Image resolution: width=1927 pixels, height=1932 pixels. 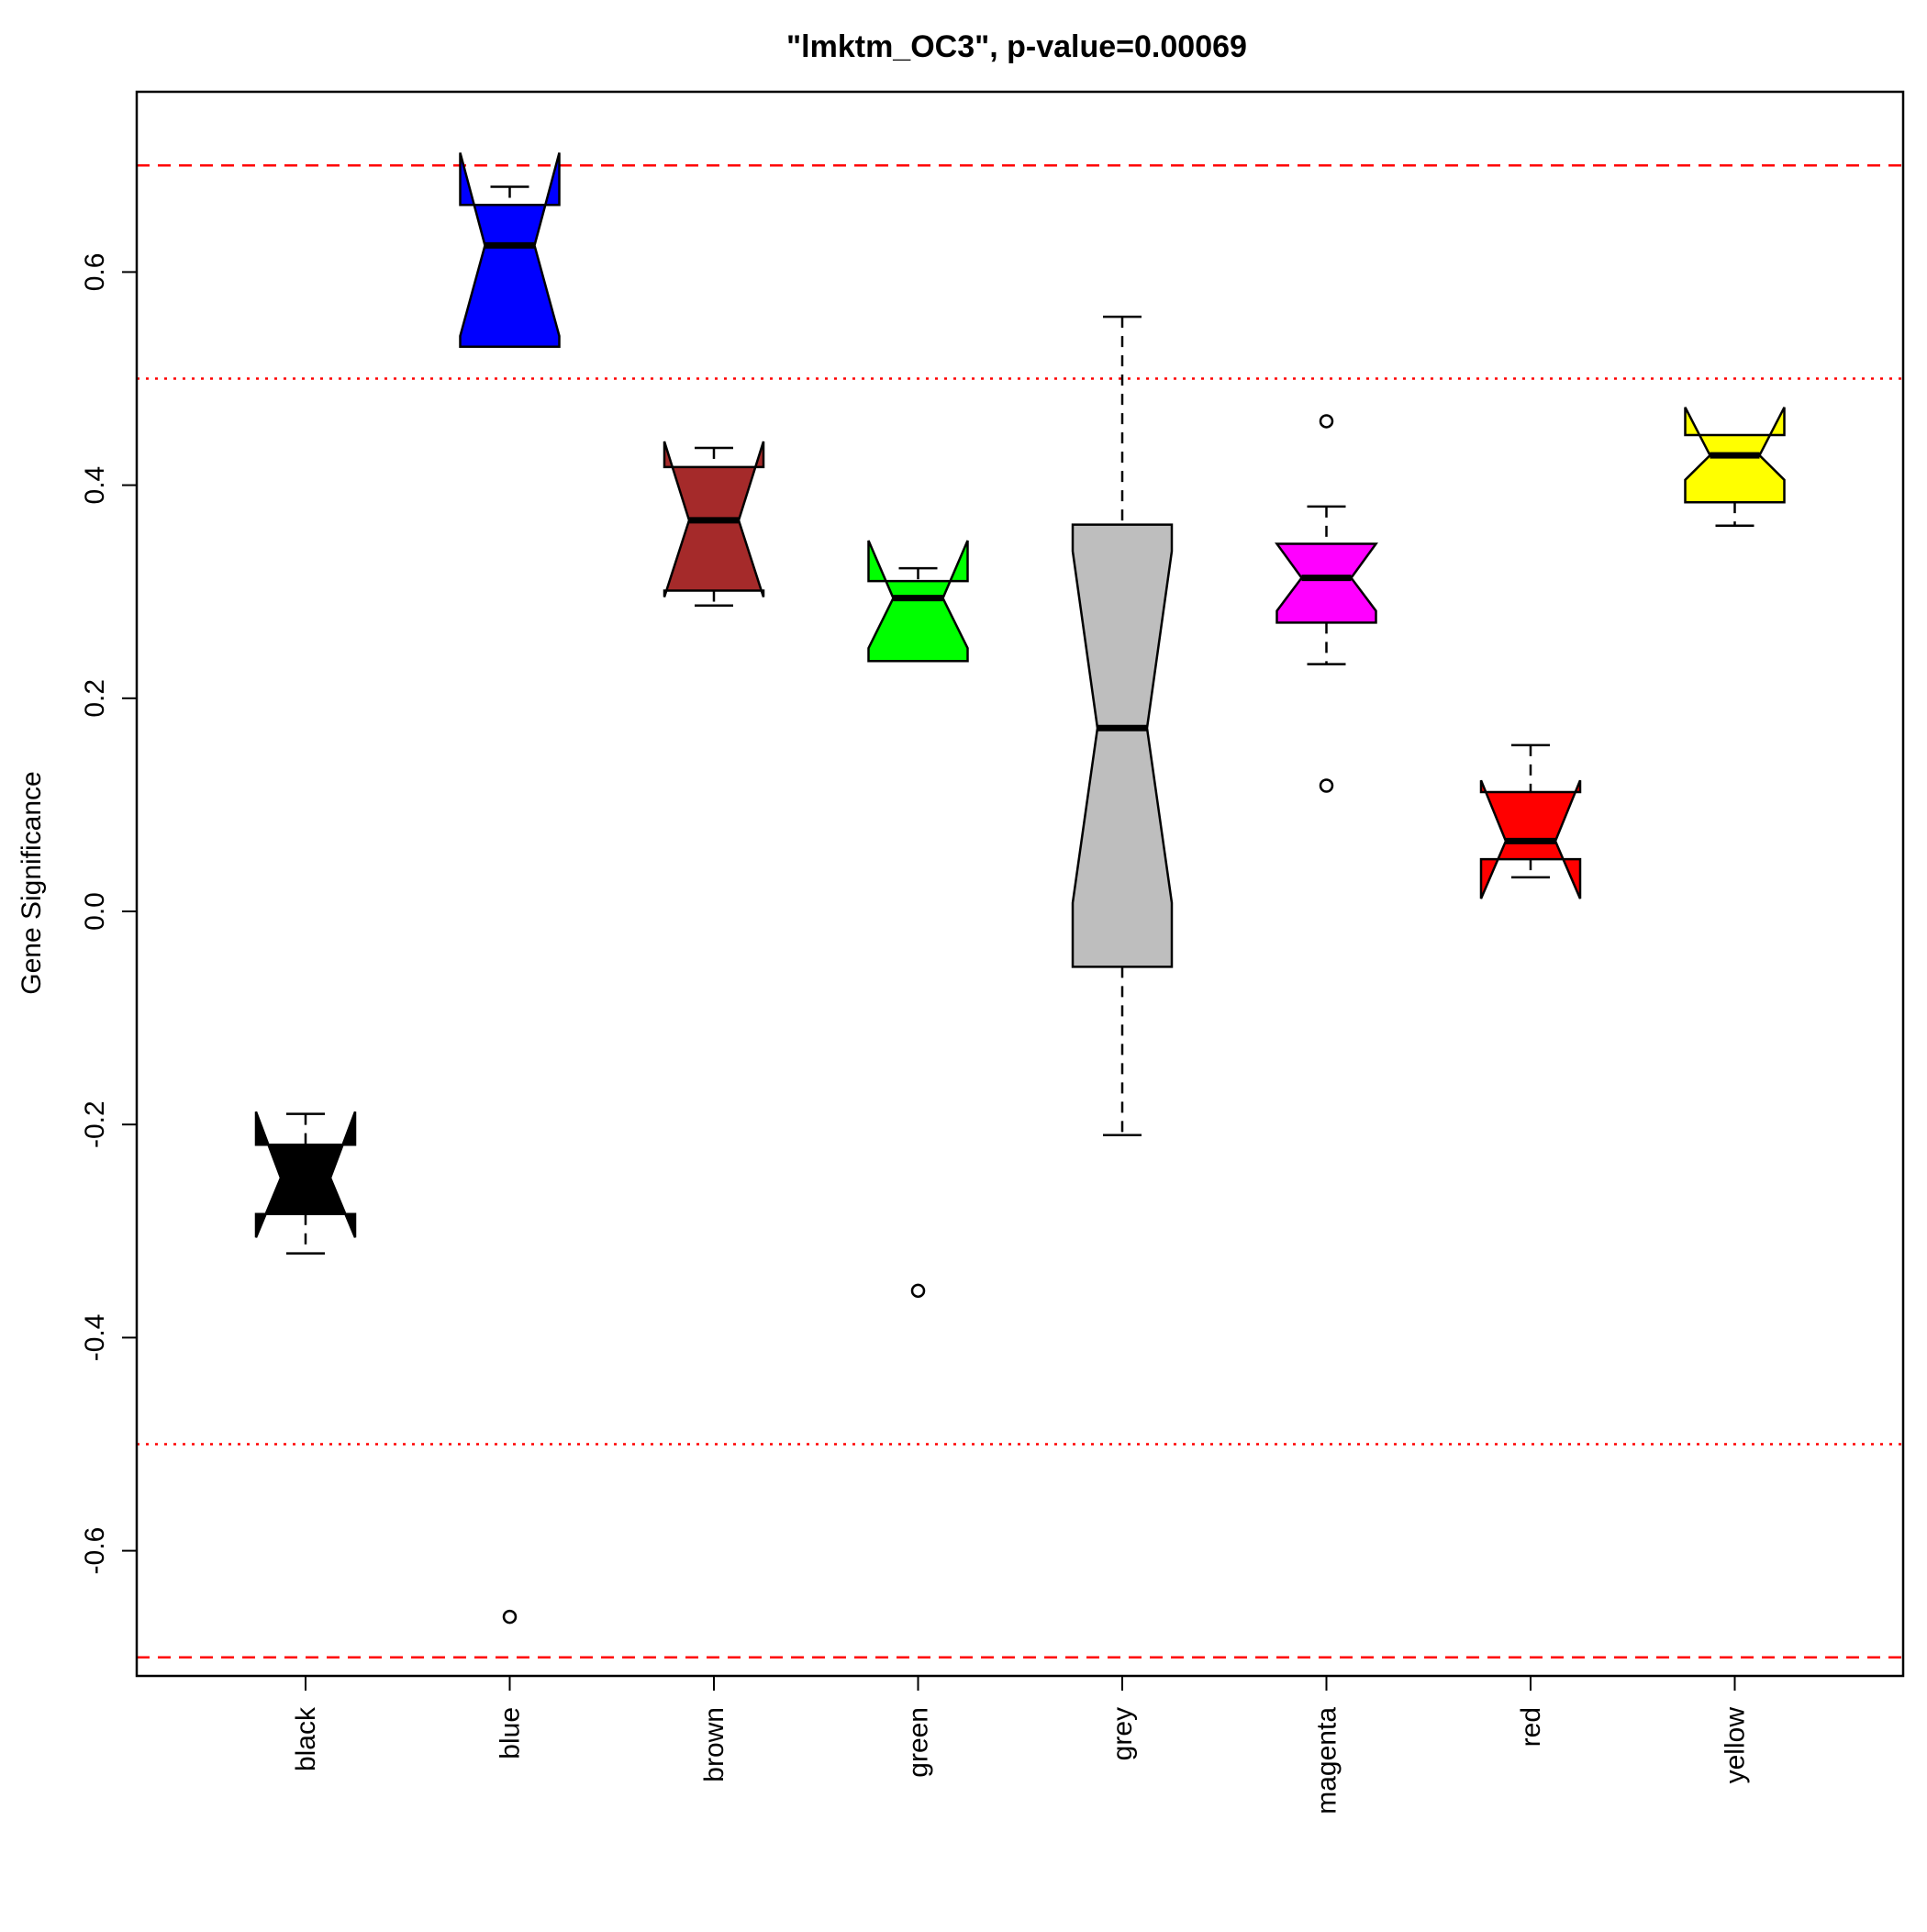 What do you see at coordinates (305, 1183) in the screenshot?
I see `box-black` at bounding box center [305, 1183].